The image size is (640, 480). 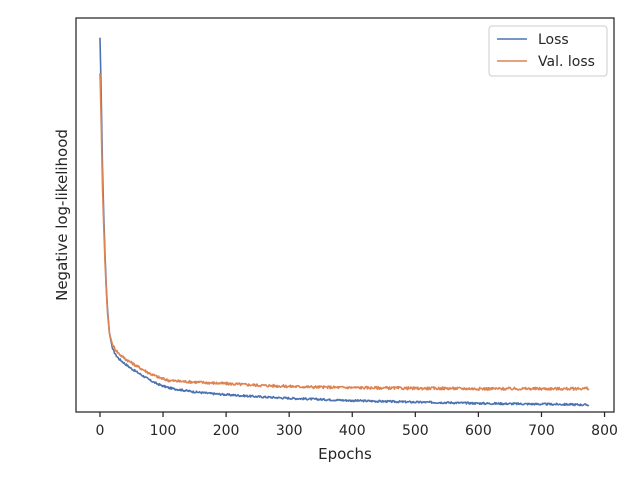 I want to click on y-axis-label: Negative log-likelihood, so click(x=62, y=215).